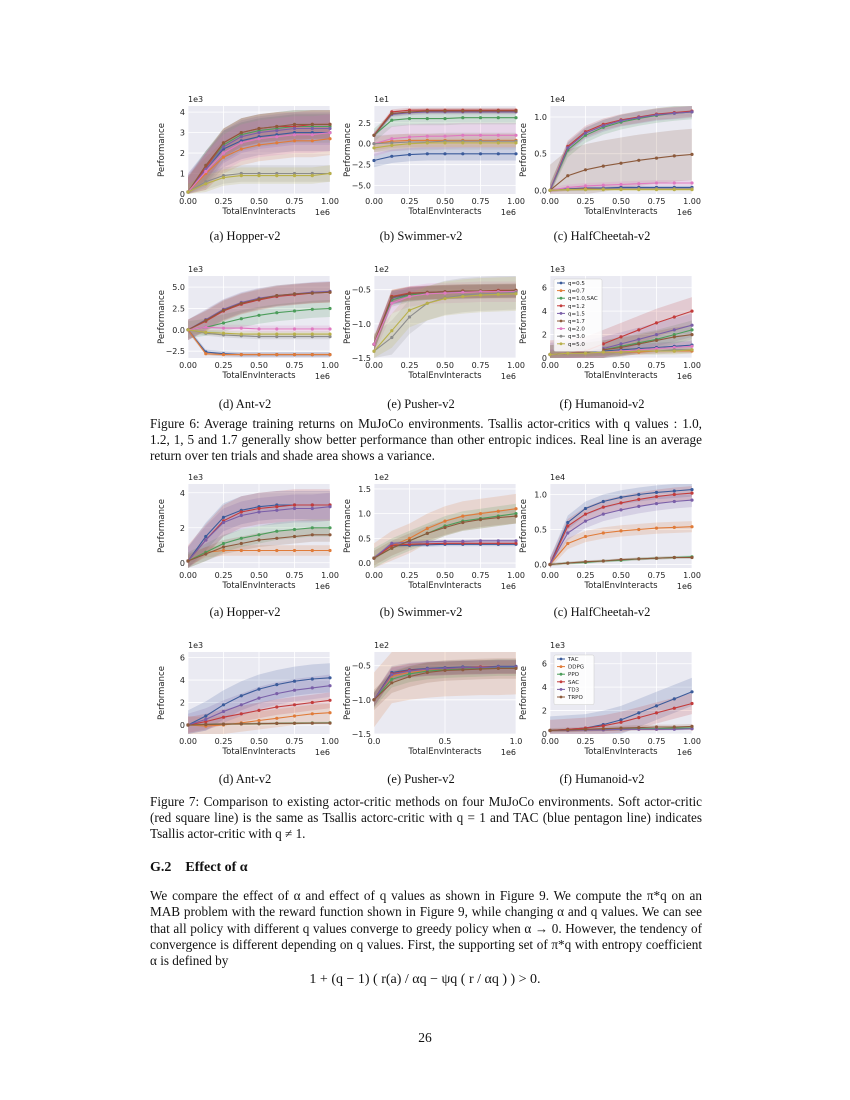 This screenshot has height=1100, width=850. I want to click on y-scale-label: 1e3, so click(195, 269).